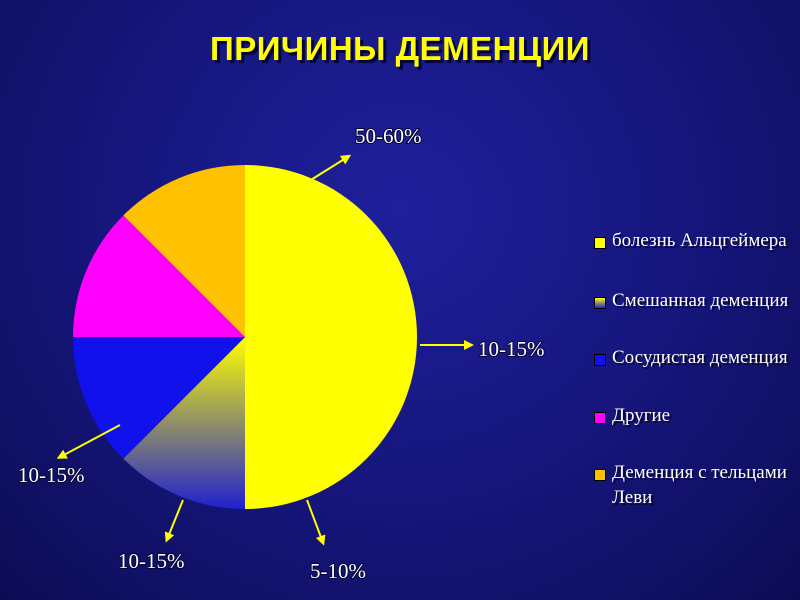 The height and width of the screenshot is (600, 800). What do you see at coordinates (699, 240) in the screenshot?
I see `legend-label: болезнь Альцгеймера` at bounding box center [699, 240].